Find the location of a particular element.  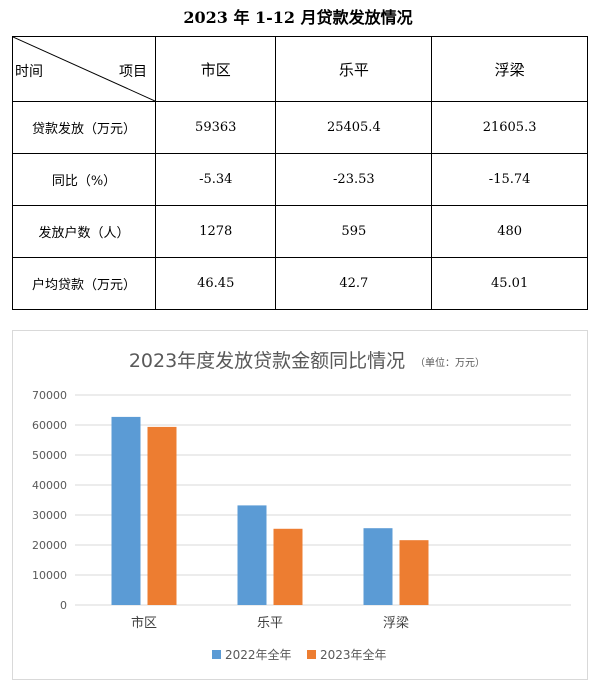

row-label: 户均贷款（万元） is located at coordinates (84, 283).